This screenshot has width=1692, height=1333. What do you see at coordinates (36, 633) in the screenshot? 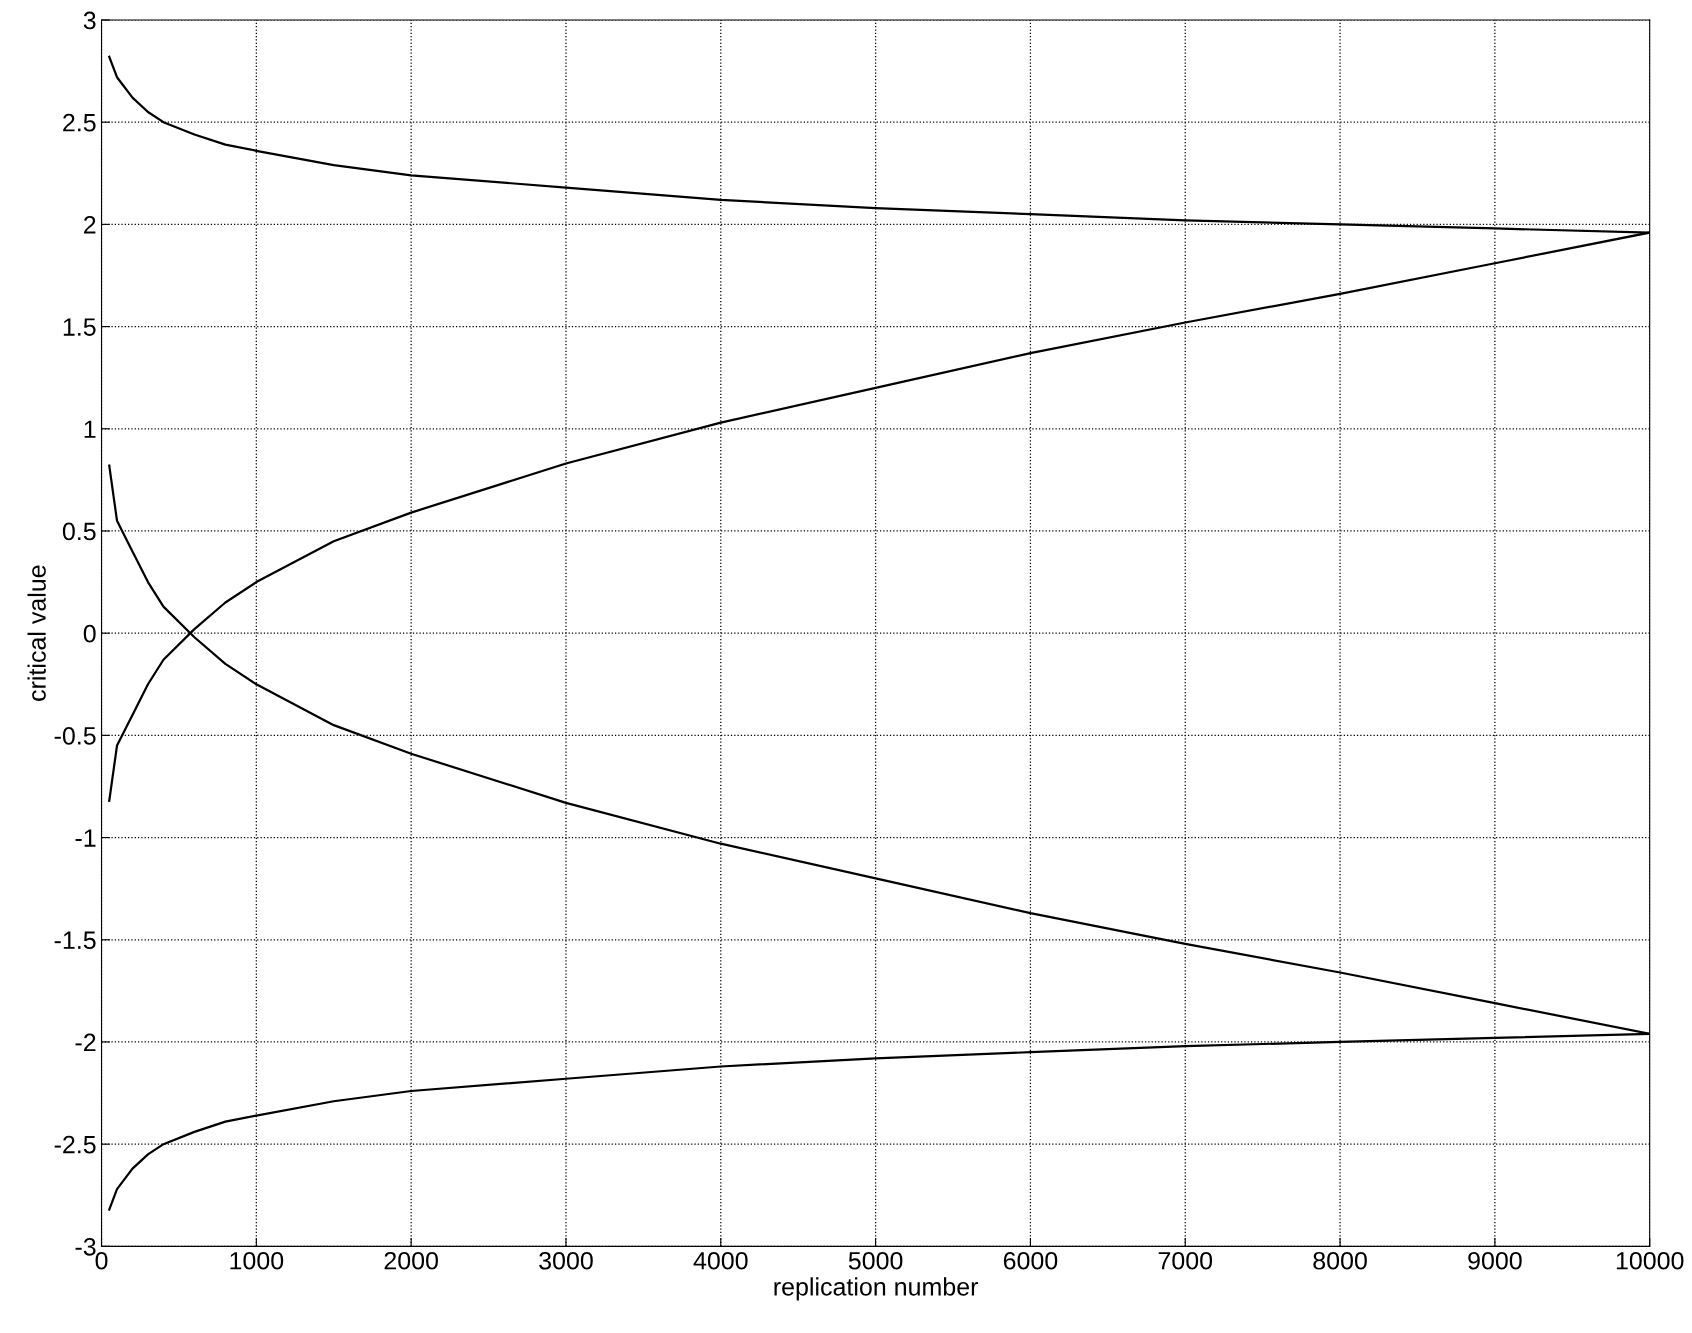
I see `y-axis-title: critical value` at bounding box center [36, 633].